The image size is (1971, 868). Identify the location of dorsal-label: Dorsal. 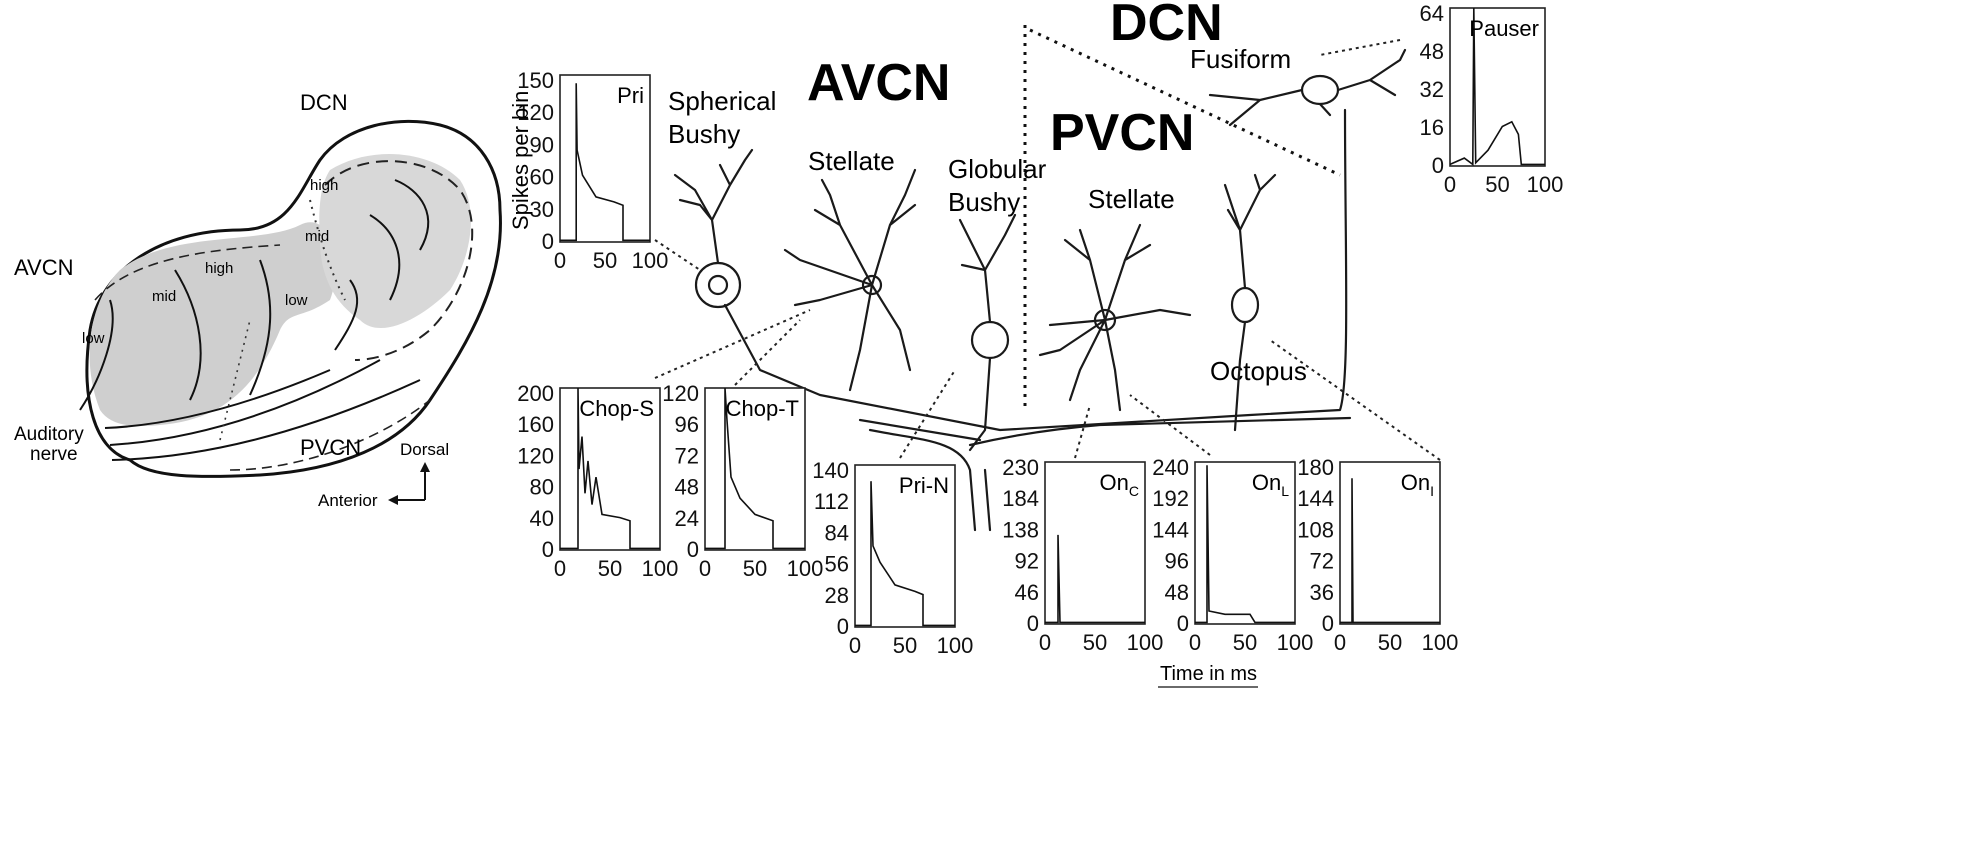
(424, 449).